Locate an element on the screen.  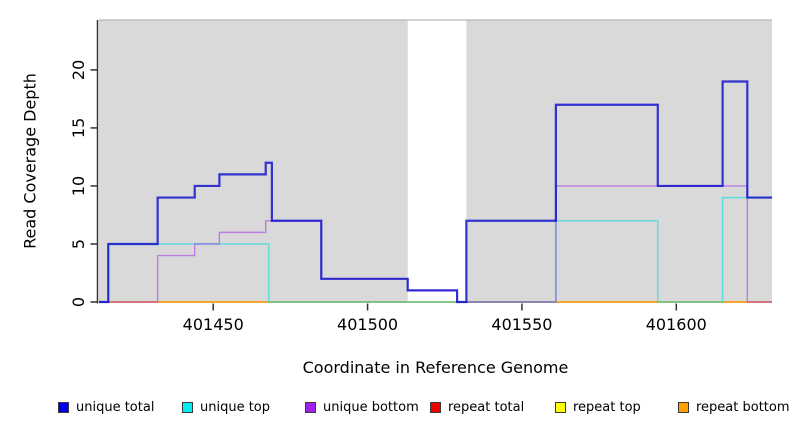
legend-label: repeat total is located at coordinates (486, 407).